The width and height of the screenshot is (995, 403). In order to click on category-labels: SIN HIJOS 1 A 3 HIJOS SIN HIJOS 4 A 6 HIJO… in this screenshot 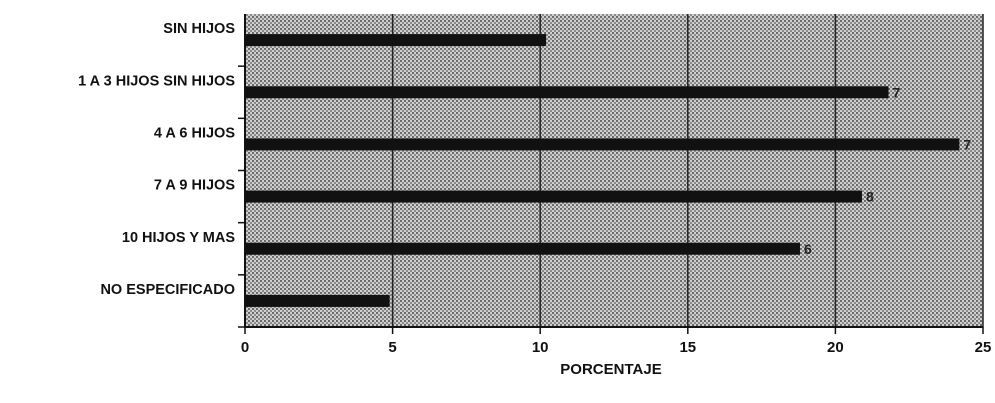, I will do `click(156, 159)`.